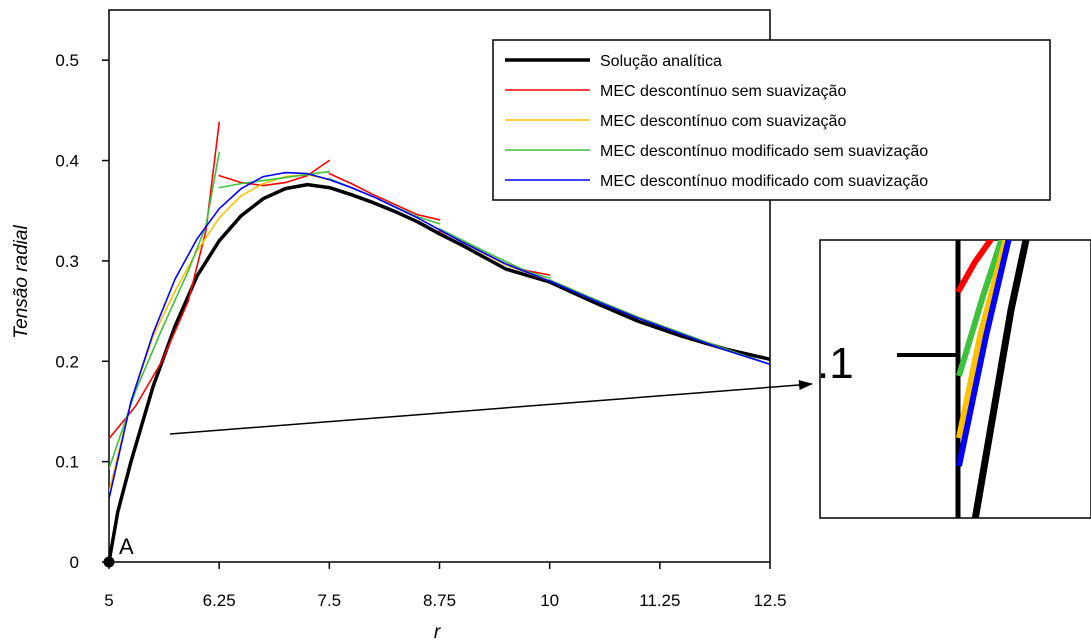 The image size is (1091, 641). Describe the element at coordinates (21, 282) in the screenshot. I see `y-axis-title: Tensão radial` at that location.